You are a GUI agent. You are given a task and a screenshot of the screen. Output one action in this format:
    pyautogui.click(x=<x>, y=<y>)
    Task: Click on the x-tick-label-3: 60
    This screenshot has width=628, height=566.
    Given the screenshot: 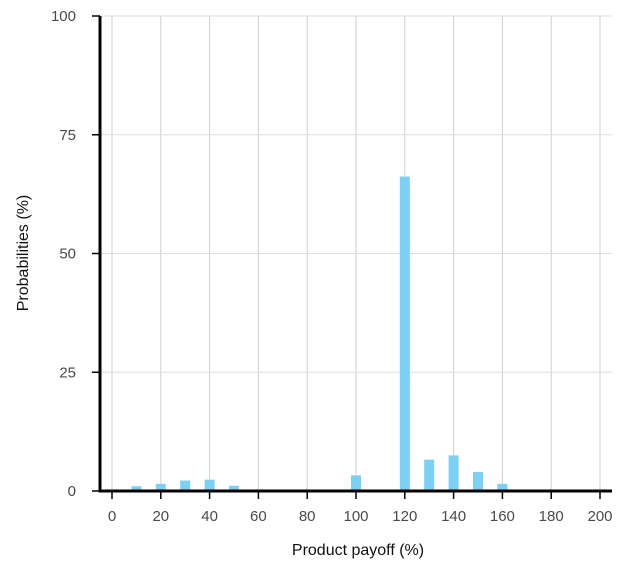 What is the action you would take?
    pyautogui.click(x=258, y=516)
    